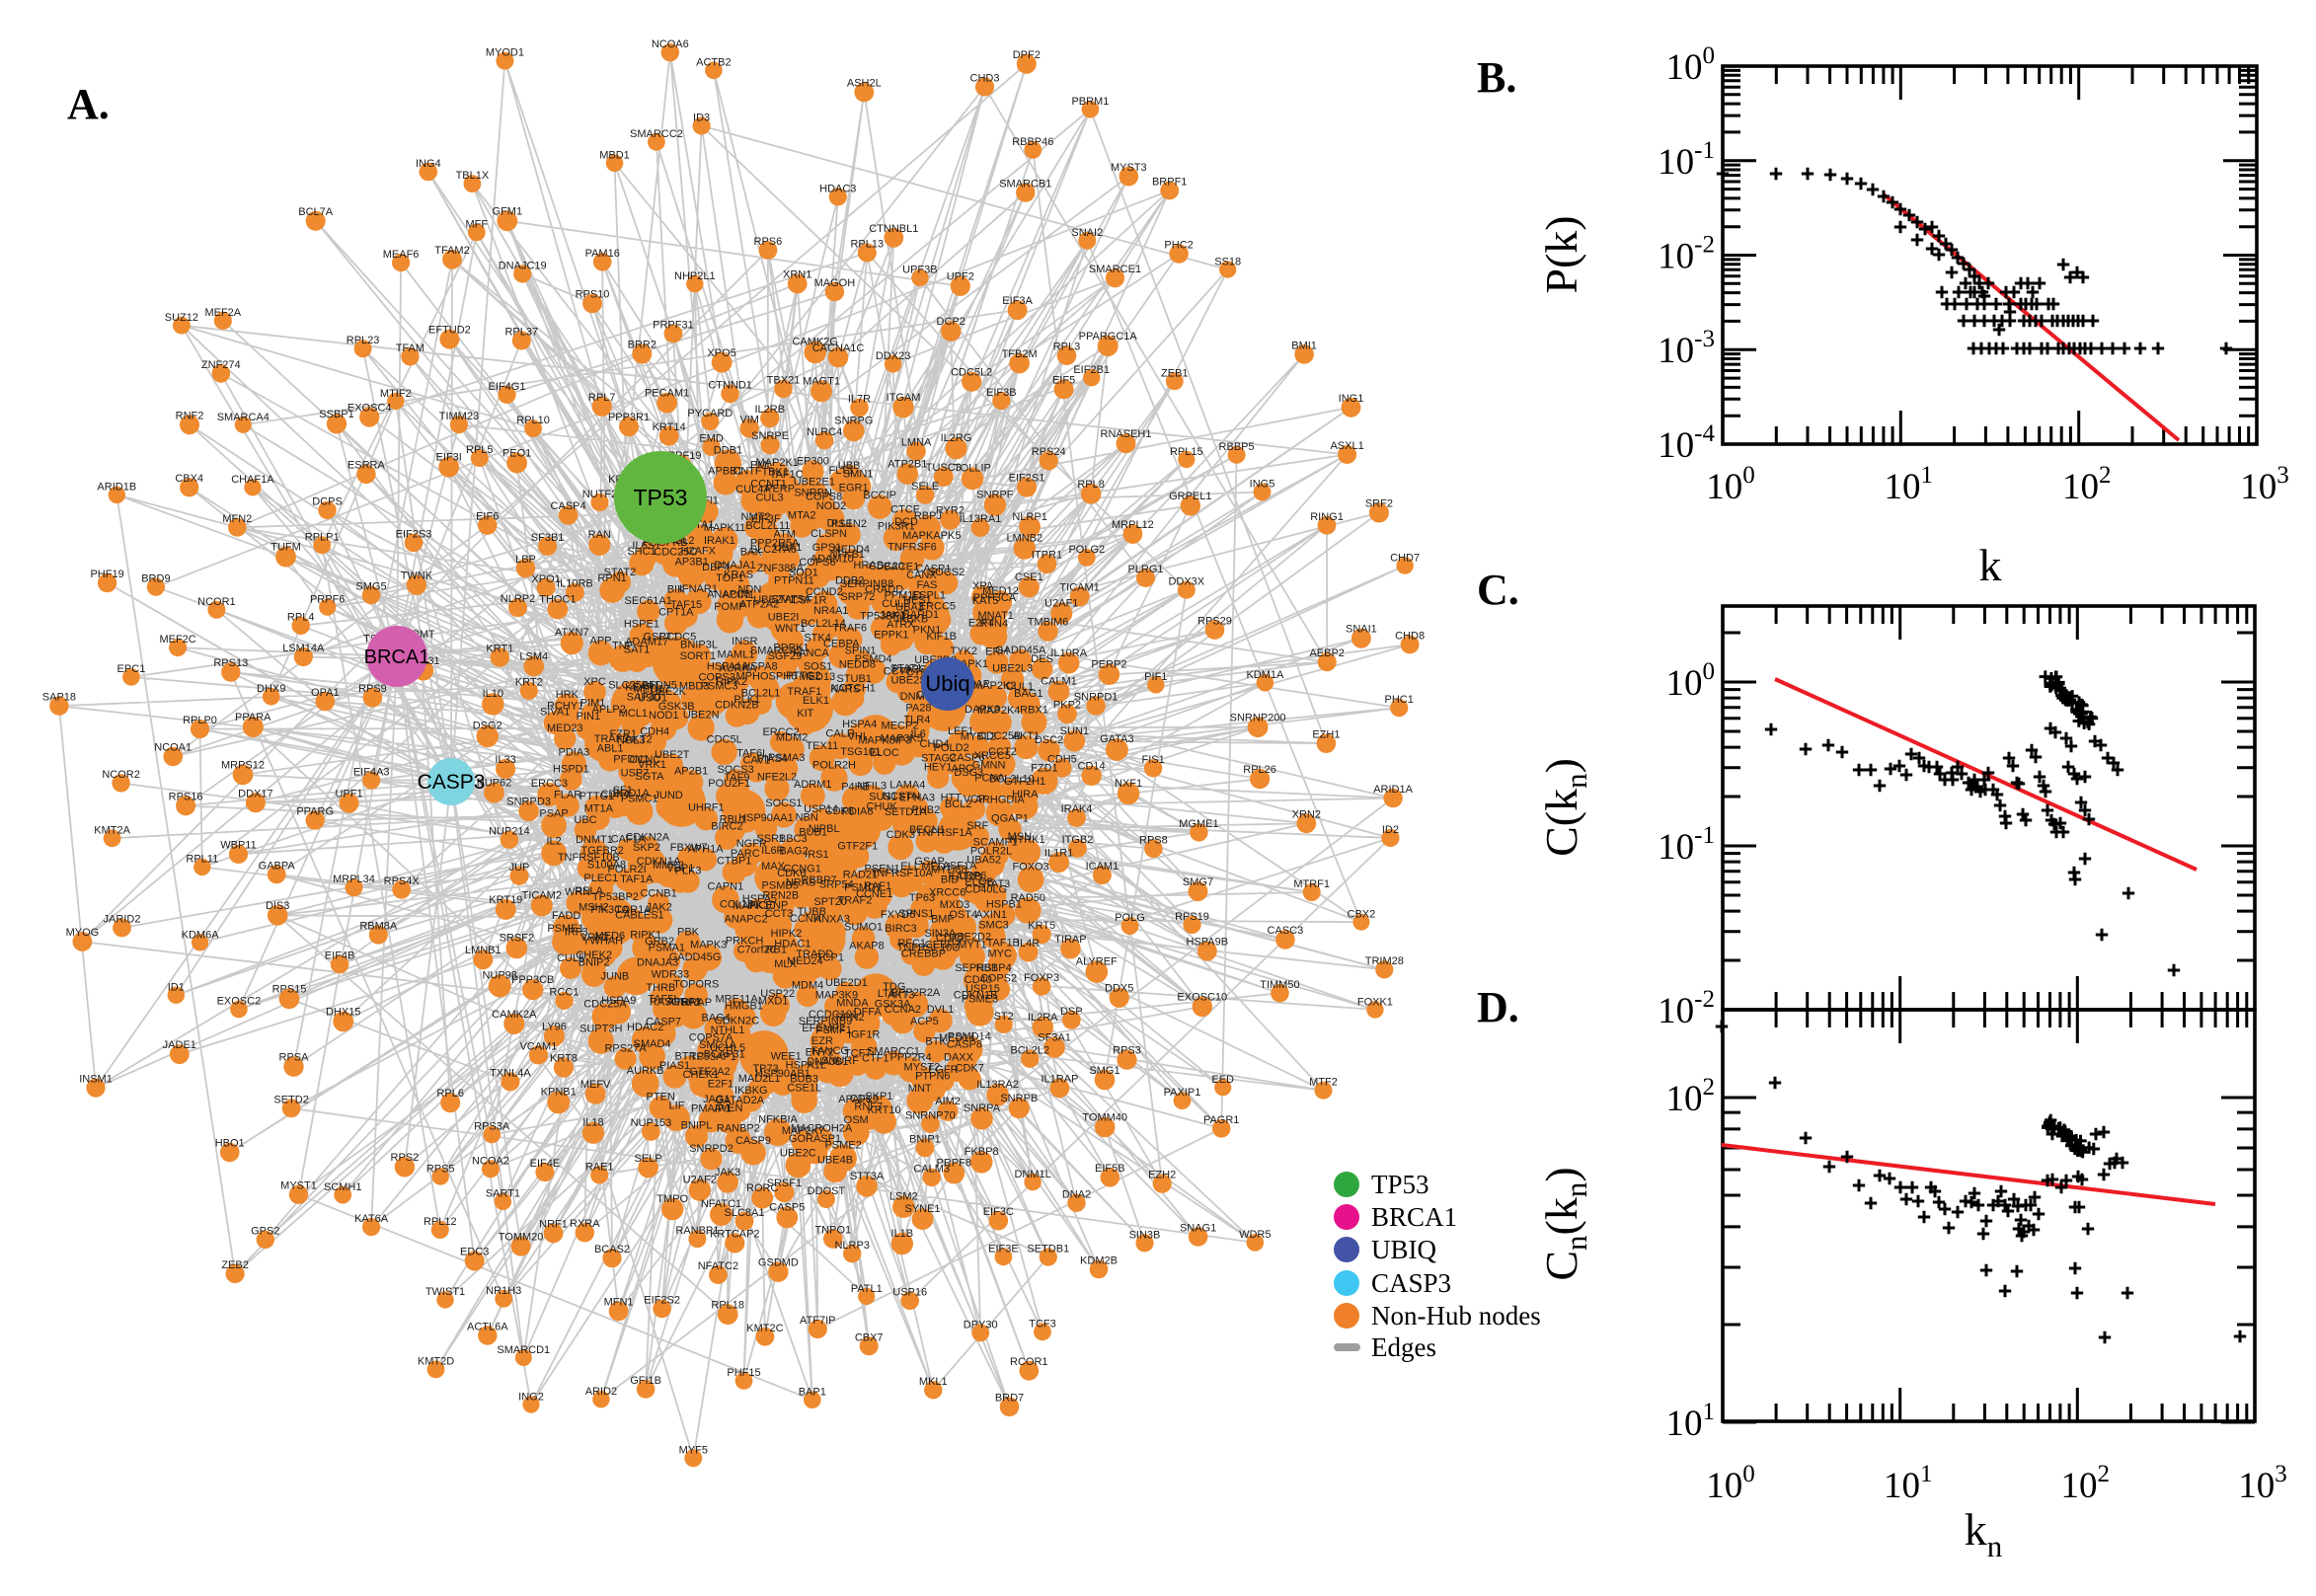 Image resolution: width=2316 pixels, height=1596 pixels. What do you see at coordinates (1222, 1080) in the screenshot?
I see `svg-text: EED` at bounding box center [1222, 1080].